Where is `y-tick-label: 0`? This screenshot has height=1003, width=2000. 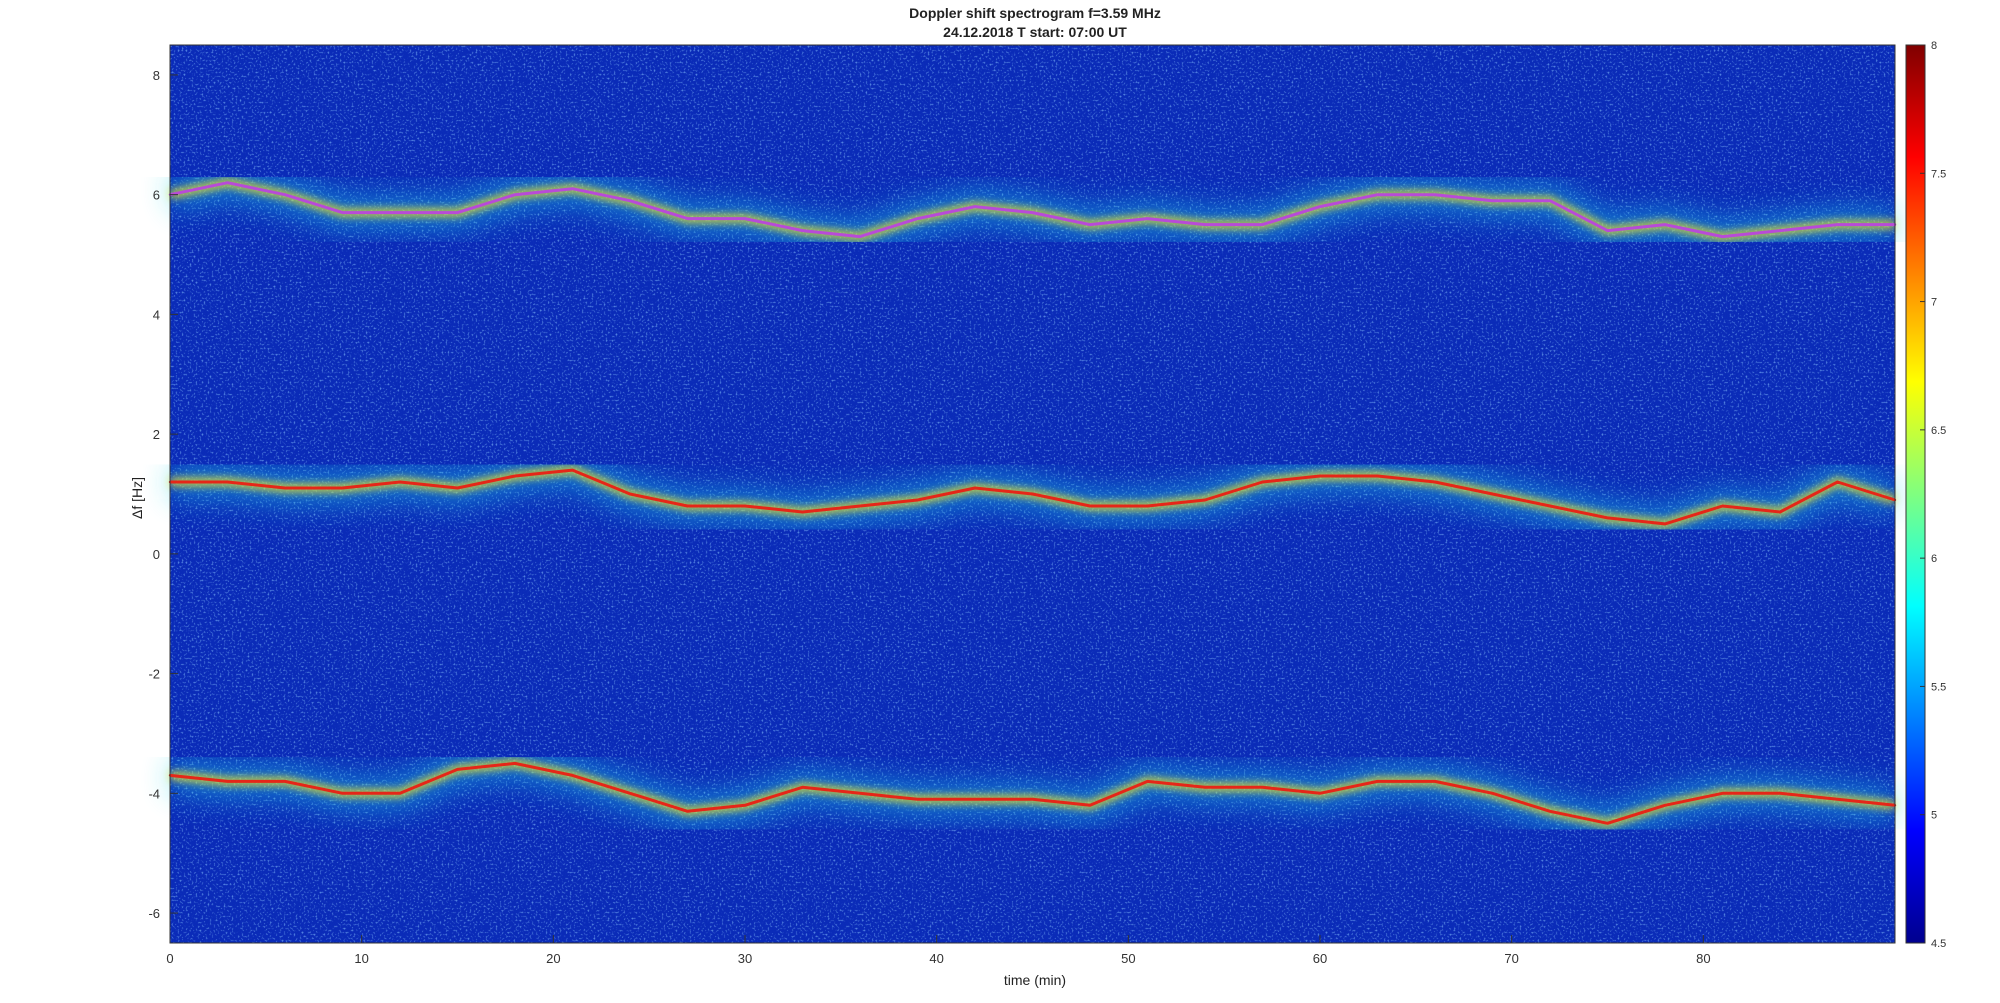
y-tick-label: 0 is located at coordinates (156, 554).